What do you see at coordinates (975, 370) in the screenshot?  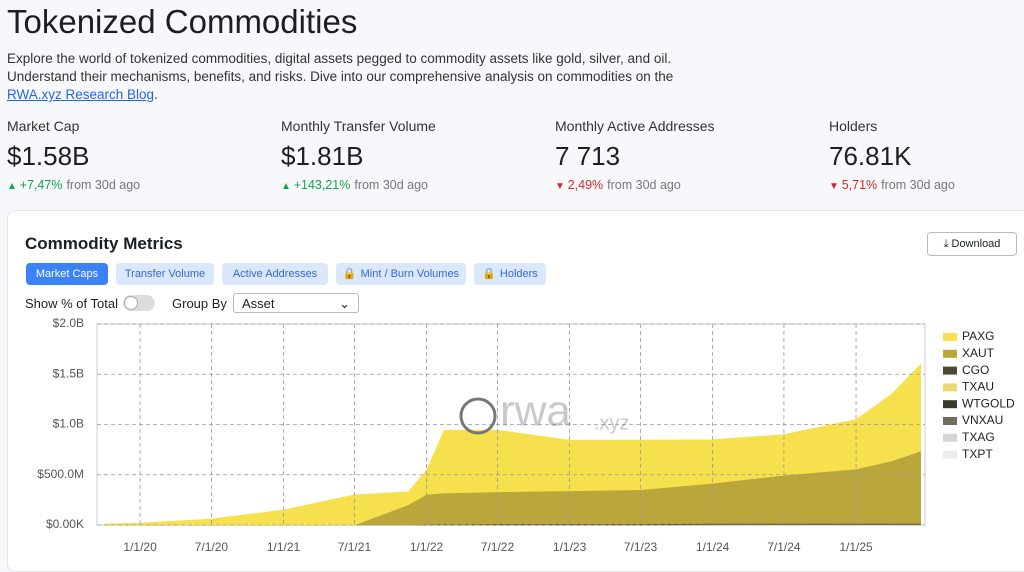 I see `legend-label: CGO` at bounding box center [975, 370].